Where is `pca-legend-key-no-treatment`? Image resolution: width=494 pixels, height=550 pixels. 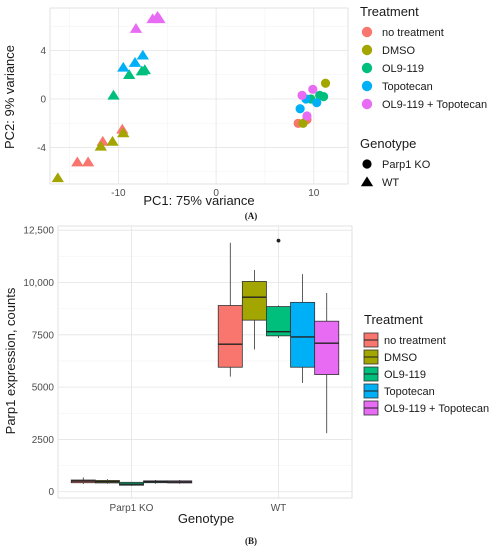
pca-legend-key-no-treatment is located at coordinates (367, 32).